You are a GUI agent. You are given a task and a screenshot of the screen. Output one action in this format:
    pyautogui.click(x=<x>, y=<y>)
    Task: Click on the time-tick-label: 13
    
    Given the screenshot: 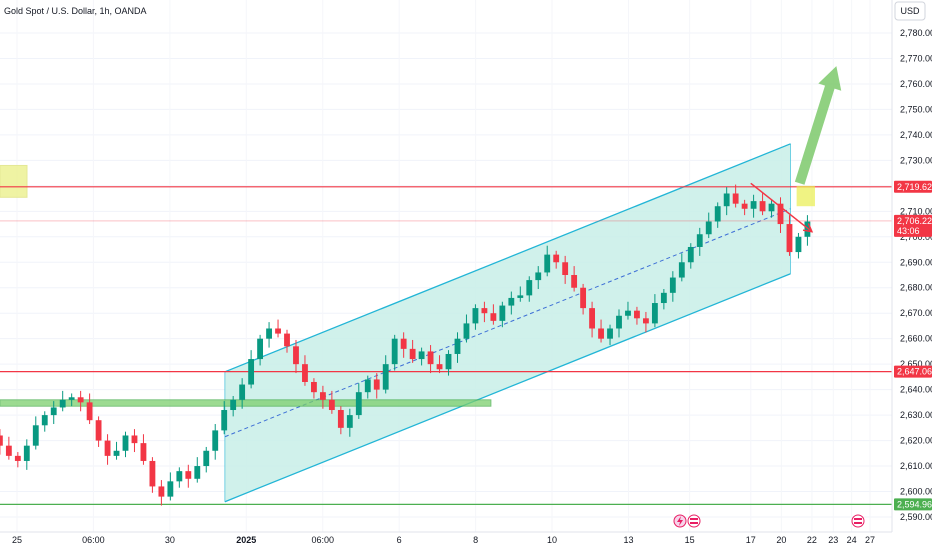 What is the action you would take?
    pyautogui.click(x=628, y=540)
    